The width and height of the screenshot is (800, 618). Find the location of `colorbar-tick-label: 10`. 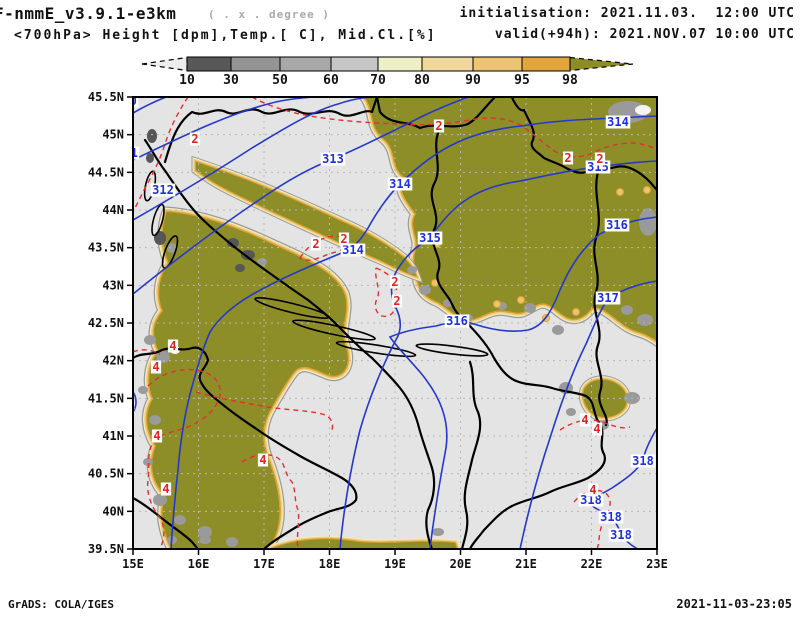

colorbar-tick-label: 10 is located at coordinates (187, 80).